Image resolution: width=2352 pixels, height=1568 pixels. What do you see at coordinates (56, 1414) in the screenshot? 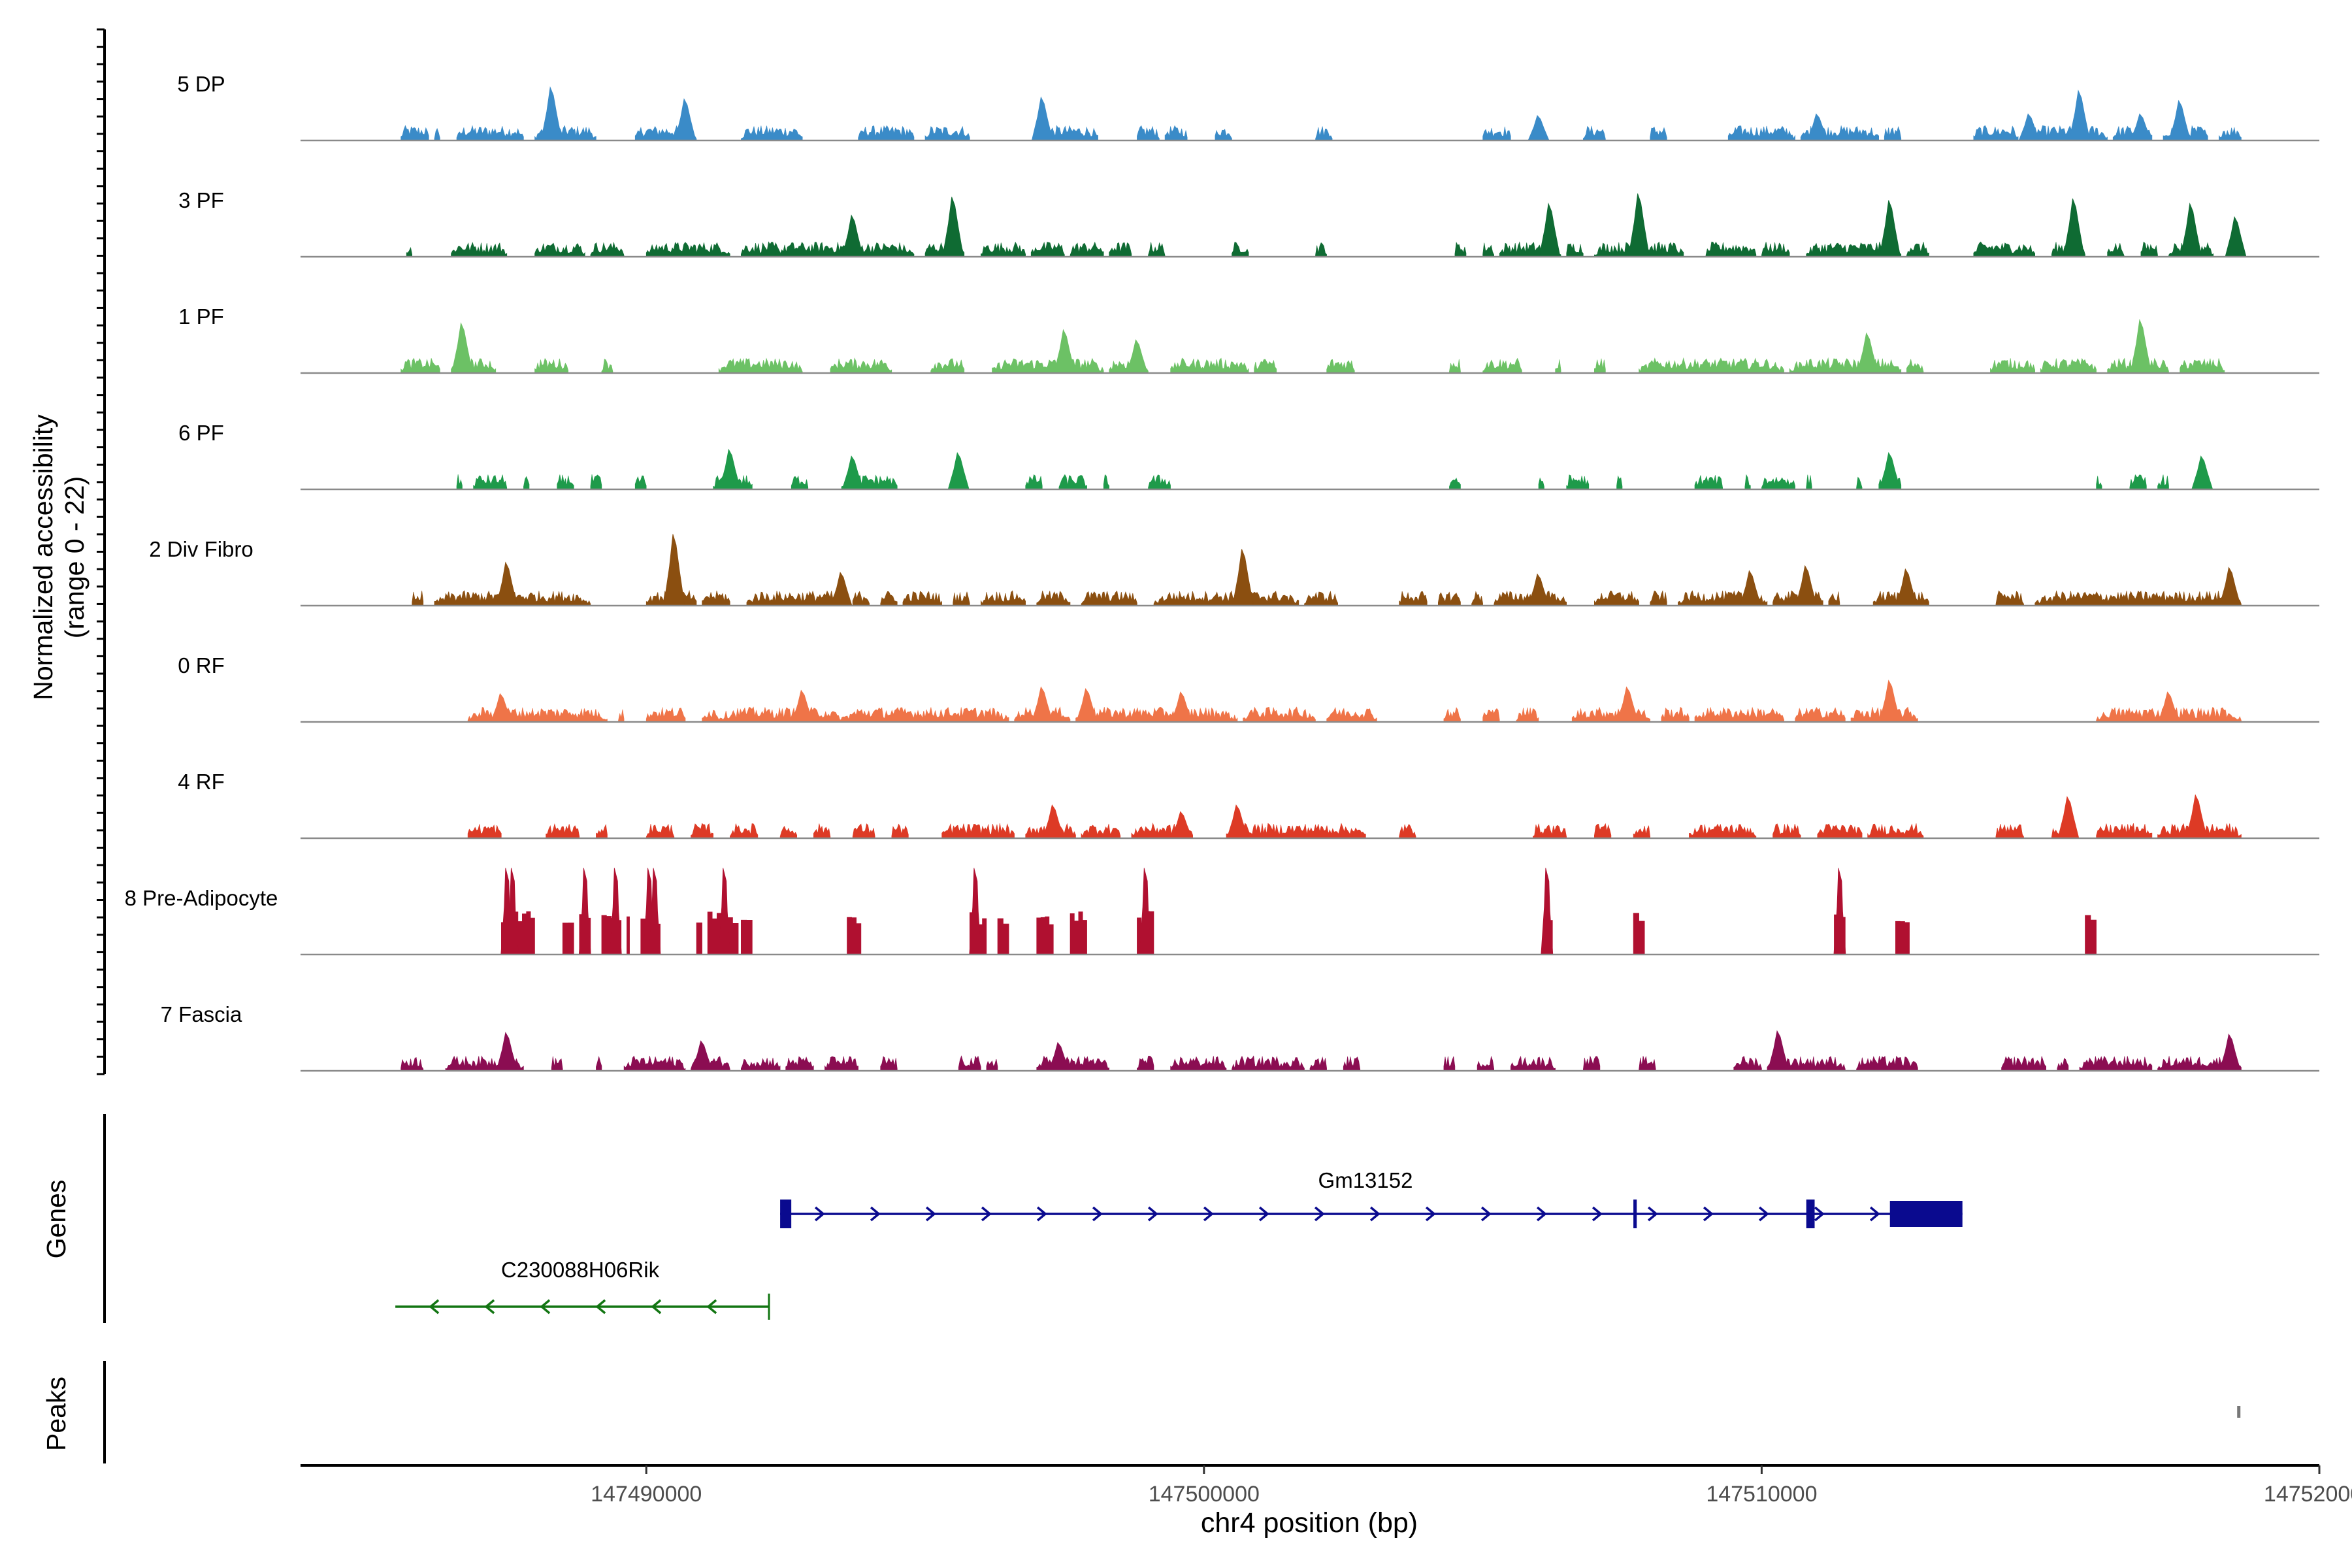
I see `peaks-panel-label: Peaks` at bounding box center [56, 1414].